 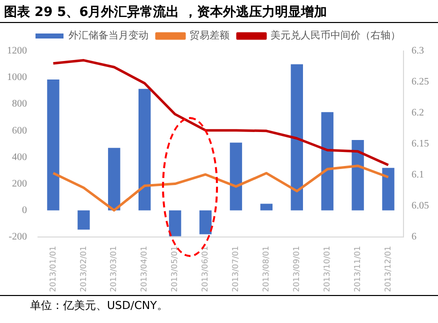 I want to click on y2-tick-label: 6, so click(x=414, y=237).